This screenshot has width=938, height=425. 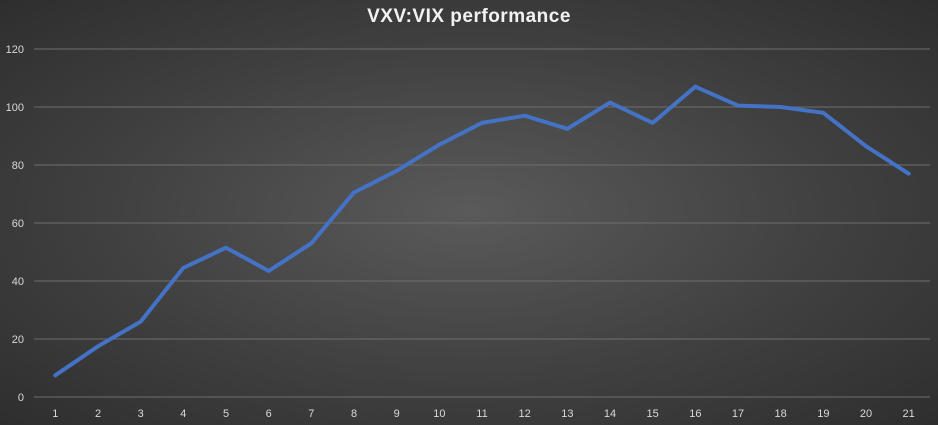 I want to click on y-tick-label: 0, so click(x=21, y=398).